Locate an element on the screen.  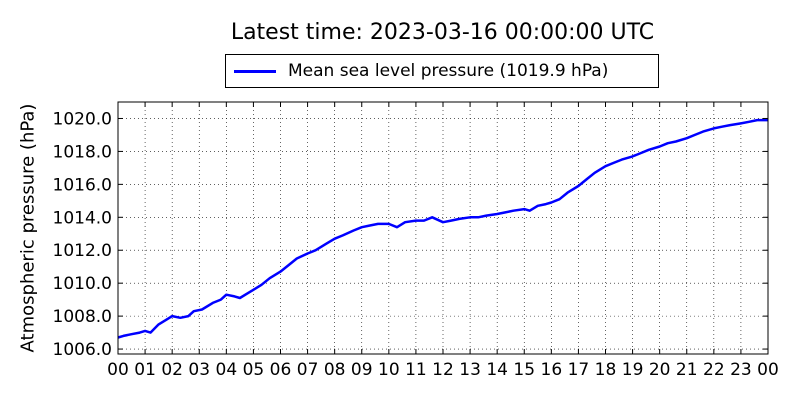
y-tick-label: 1020.0 is located at coordinates (82, 119).